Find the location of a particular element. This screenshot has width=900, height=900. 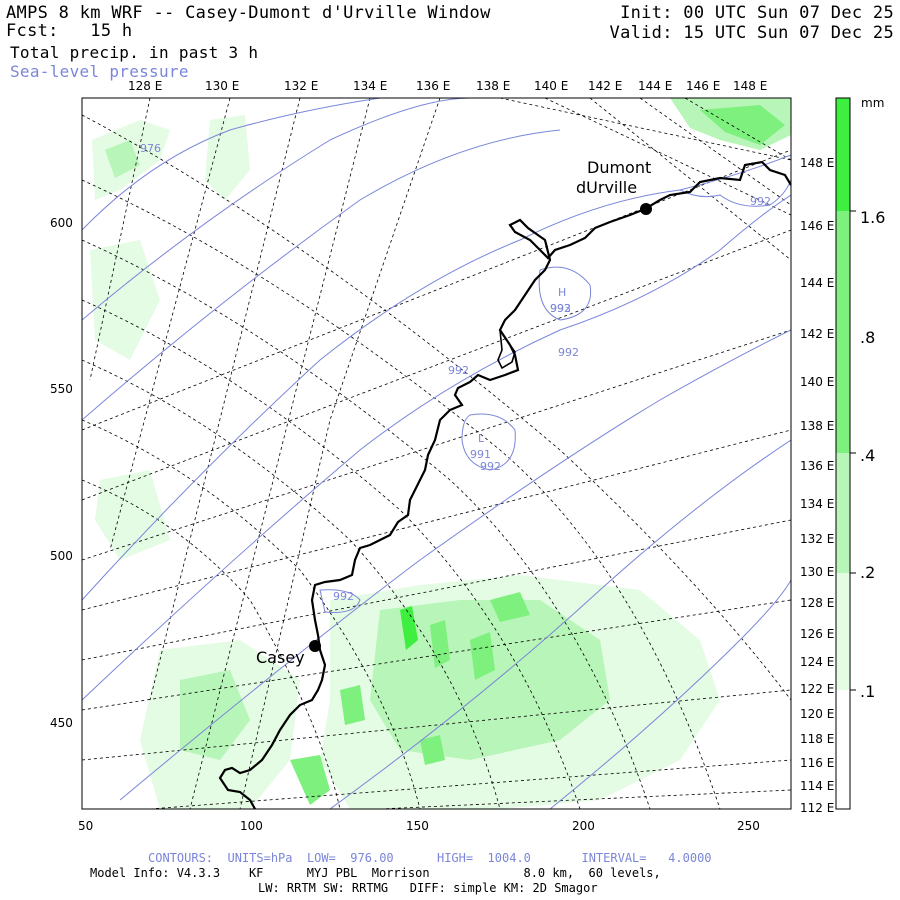

high-center-value: 993 is located at coordinates (560, 308).